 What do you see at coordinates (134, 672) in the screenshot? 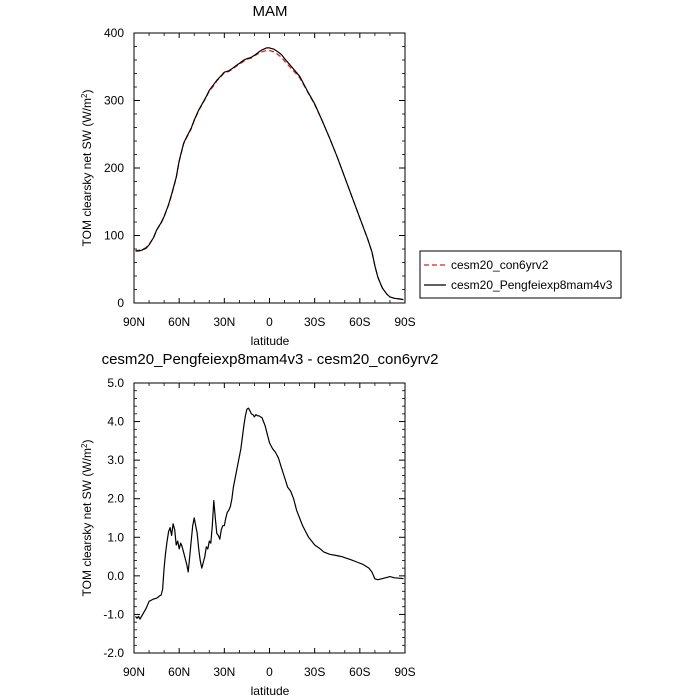
I see `bottom-panel-x-tick-label: 90N` at bounding box center [134, 672].